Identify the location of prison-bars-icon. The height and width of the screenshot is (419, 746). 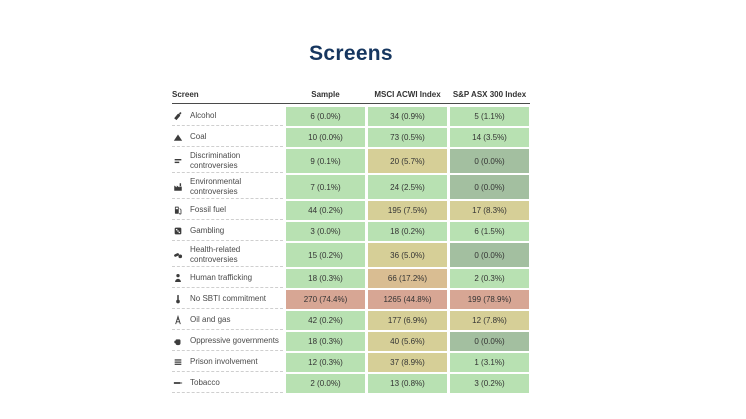
(177, 362).